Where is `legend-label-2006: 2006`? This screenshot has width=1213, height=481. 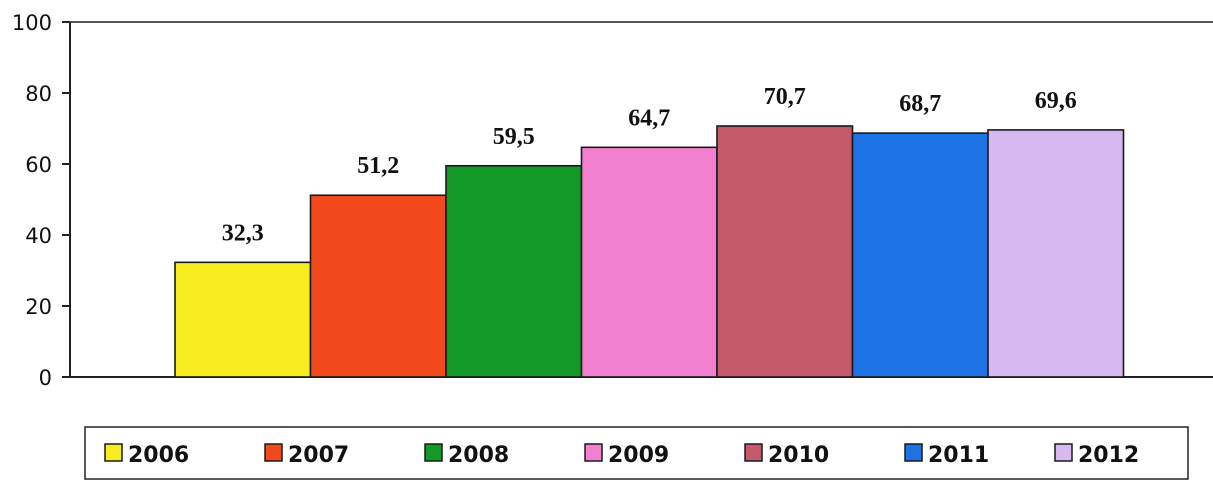 legend-label-2006: 2006 is located at coordinates (158, 455).